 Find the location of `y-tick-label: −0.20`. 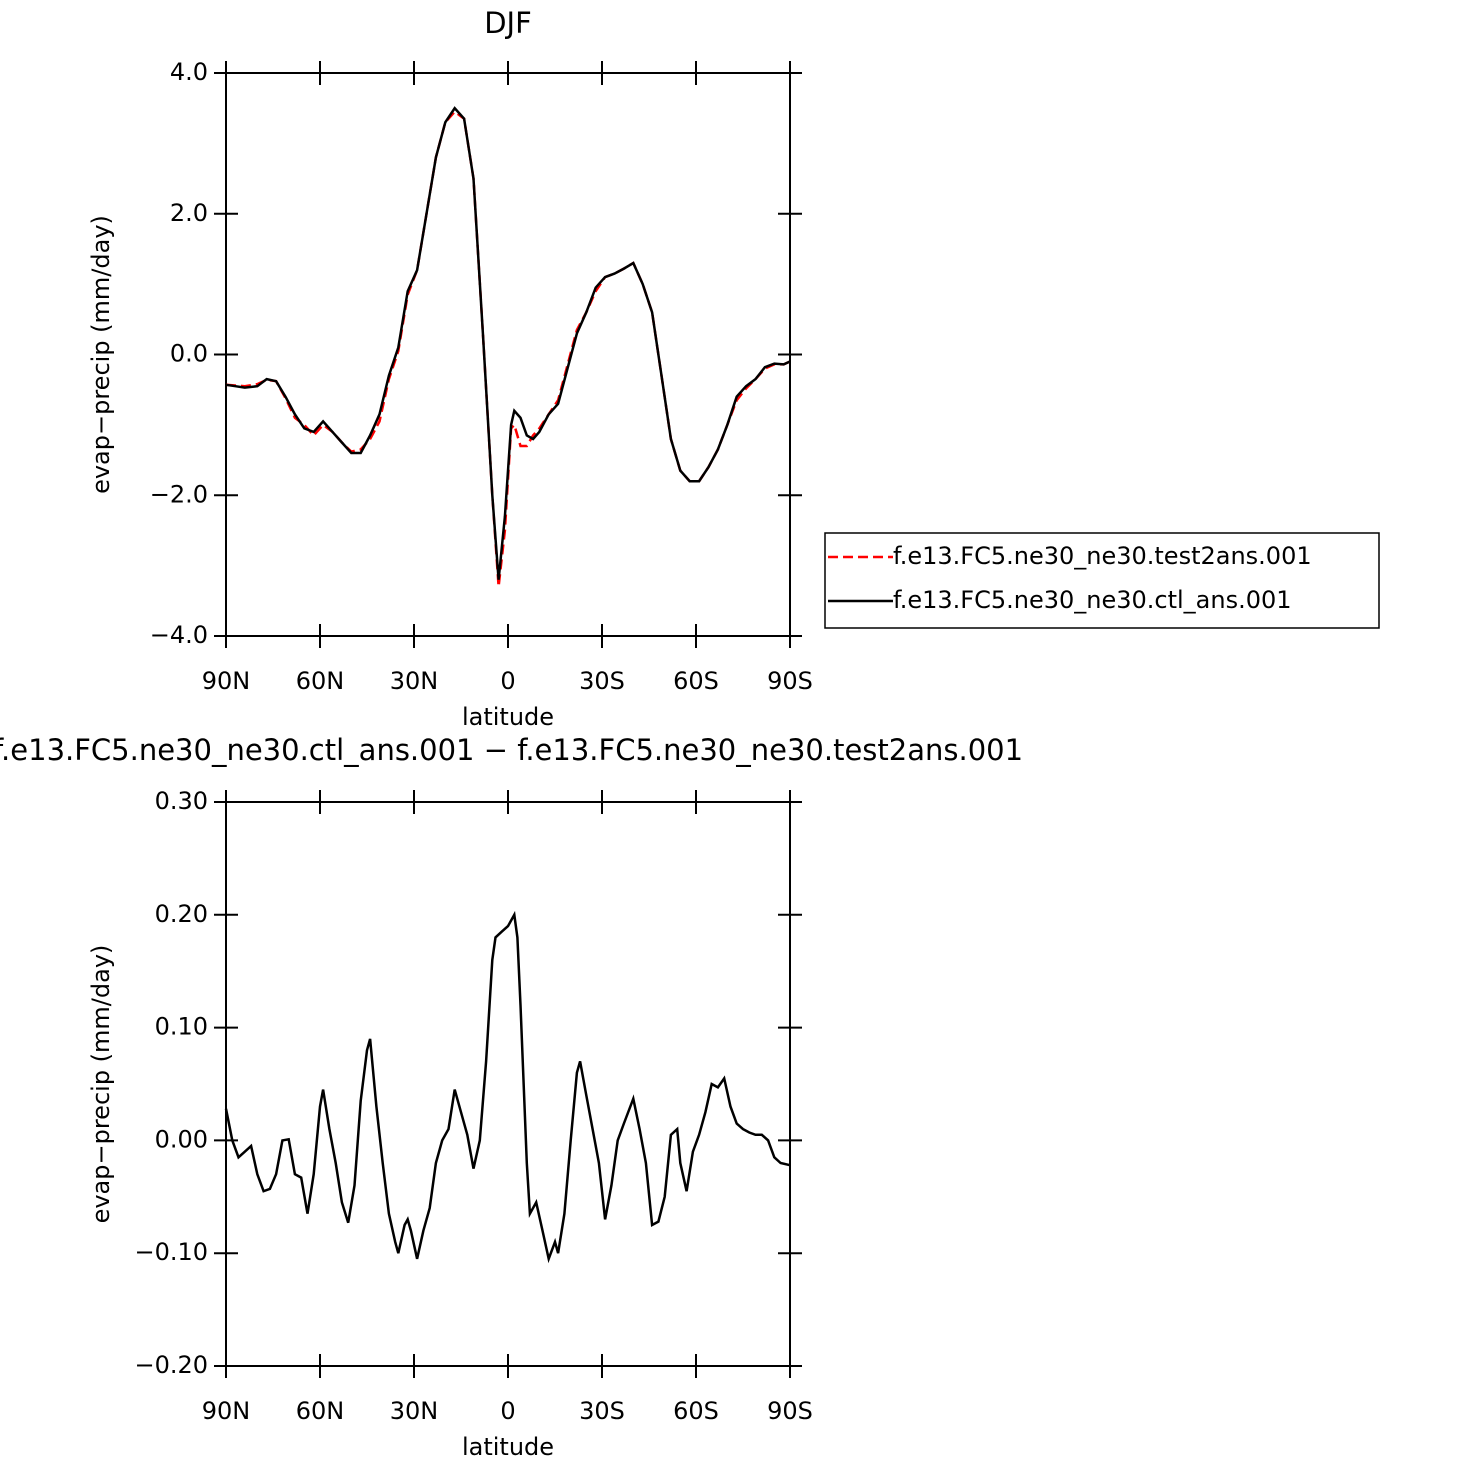

y-tick-label: −0.20 is located at coordinates (171, 1365).